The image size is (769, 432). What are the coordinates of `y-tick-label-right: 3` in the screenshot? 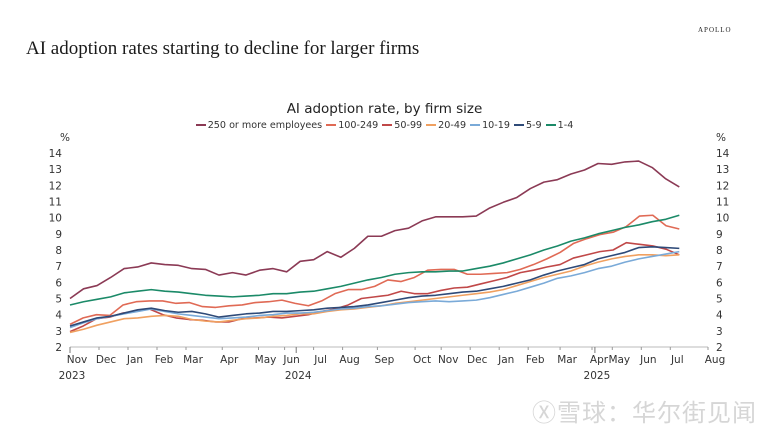 It's located at (719, 332).